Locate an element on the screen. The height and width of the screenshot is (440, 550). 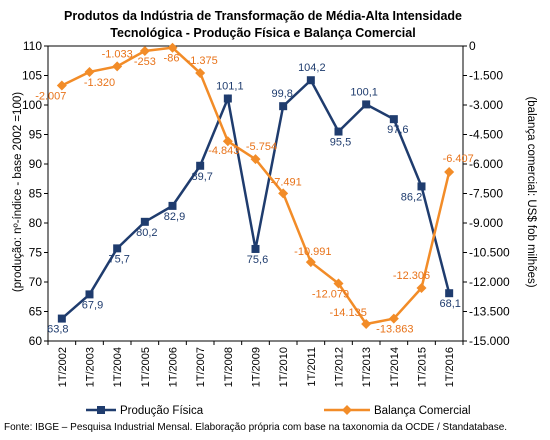
balanca-data-label: -7.491 is located at coordinates (286, 182).